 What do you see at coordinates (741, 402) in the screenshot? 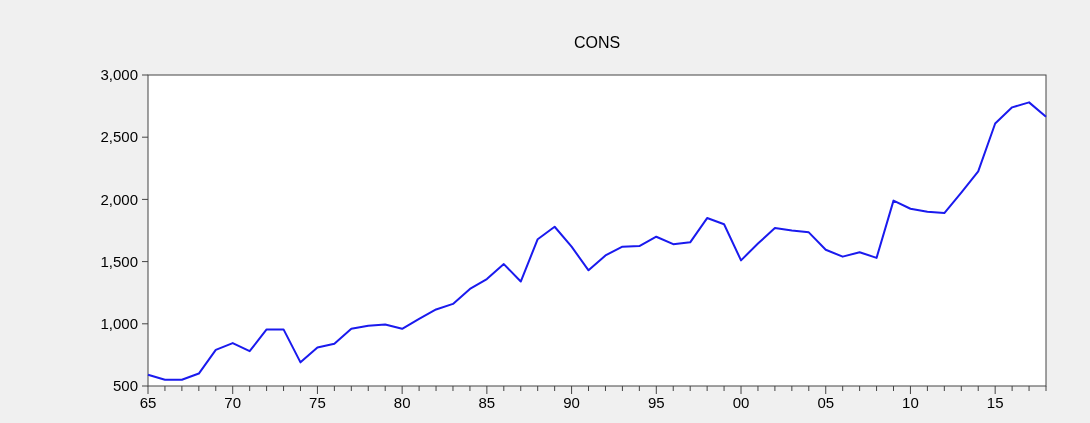
I see `x-tick-label: 00` at bounding box center [741, 402].